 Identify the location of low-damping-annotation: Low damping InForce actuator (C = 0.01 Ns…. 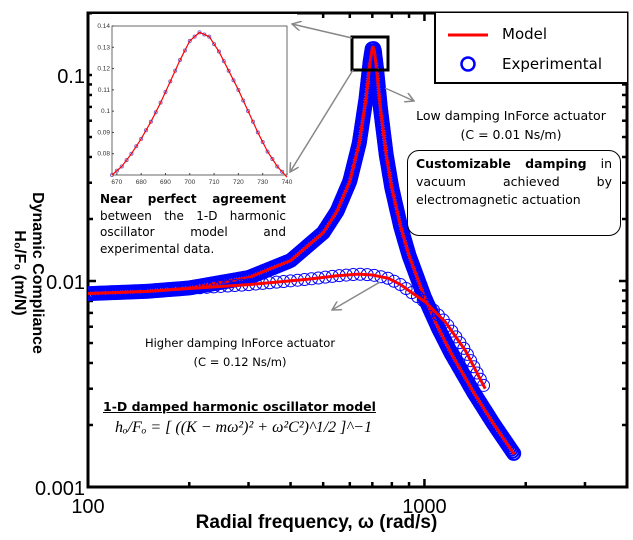
(511, 125).